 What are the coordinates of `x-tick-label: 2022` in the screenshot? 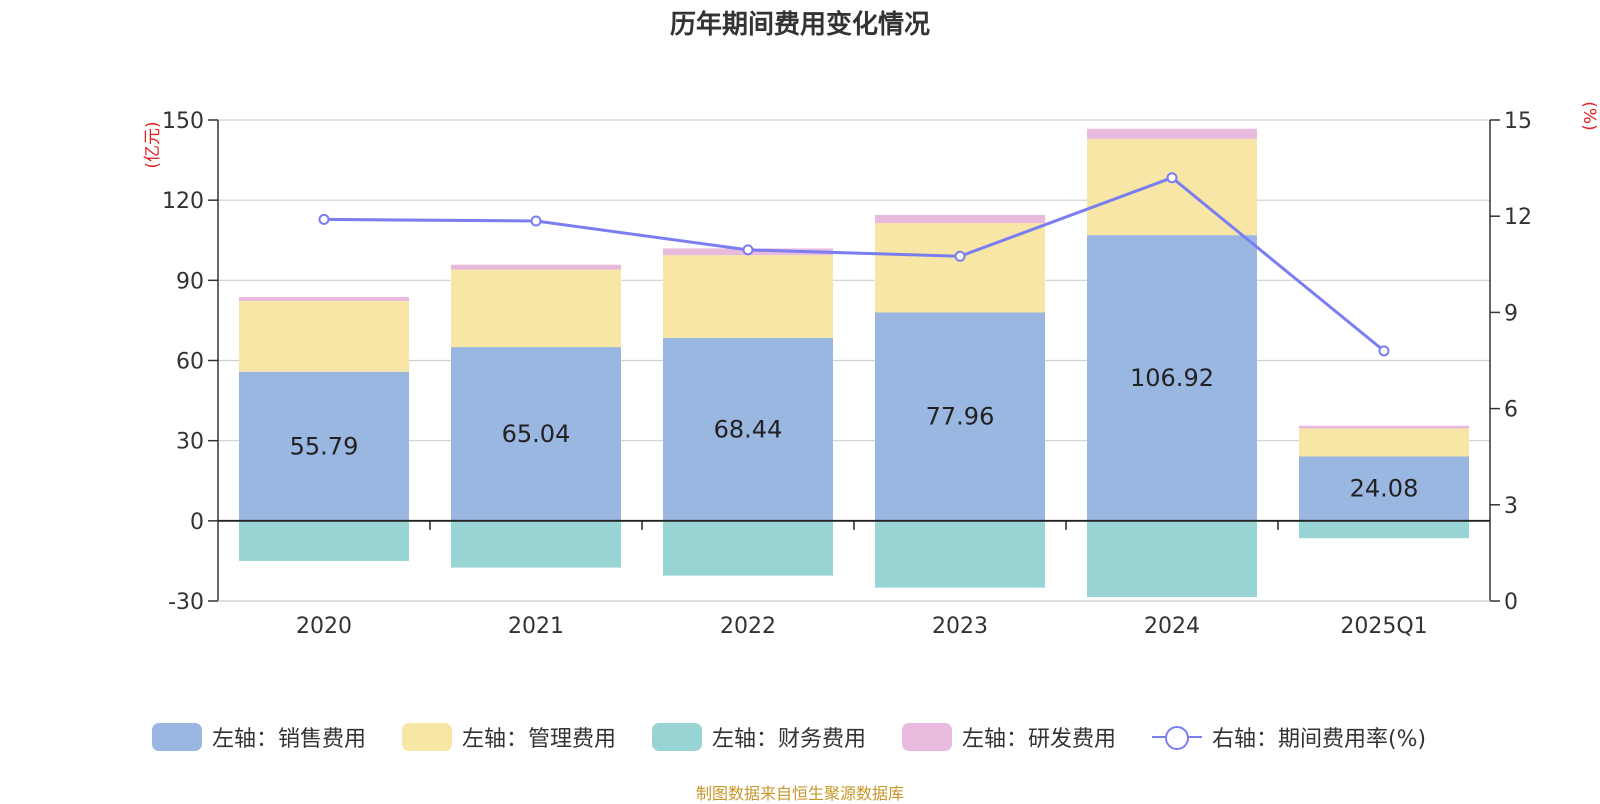 It's located at (748, 626).